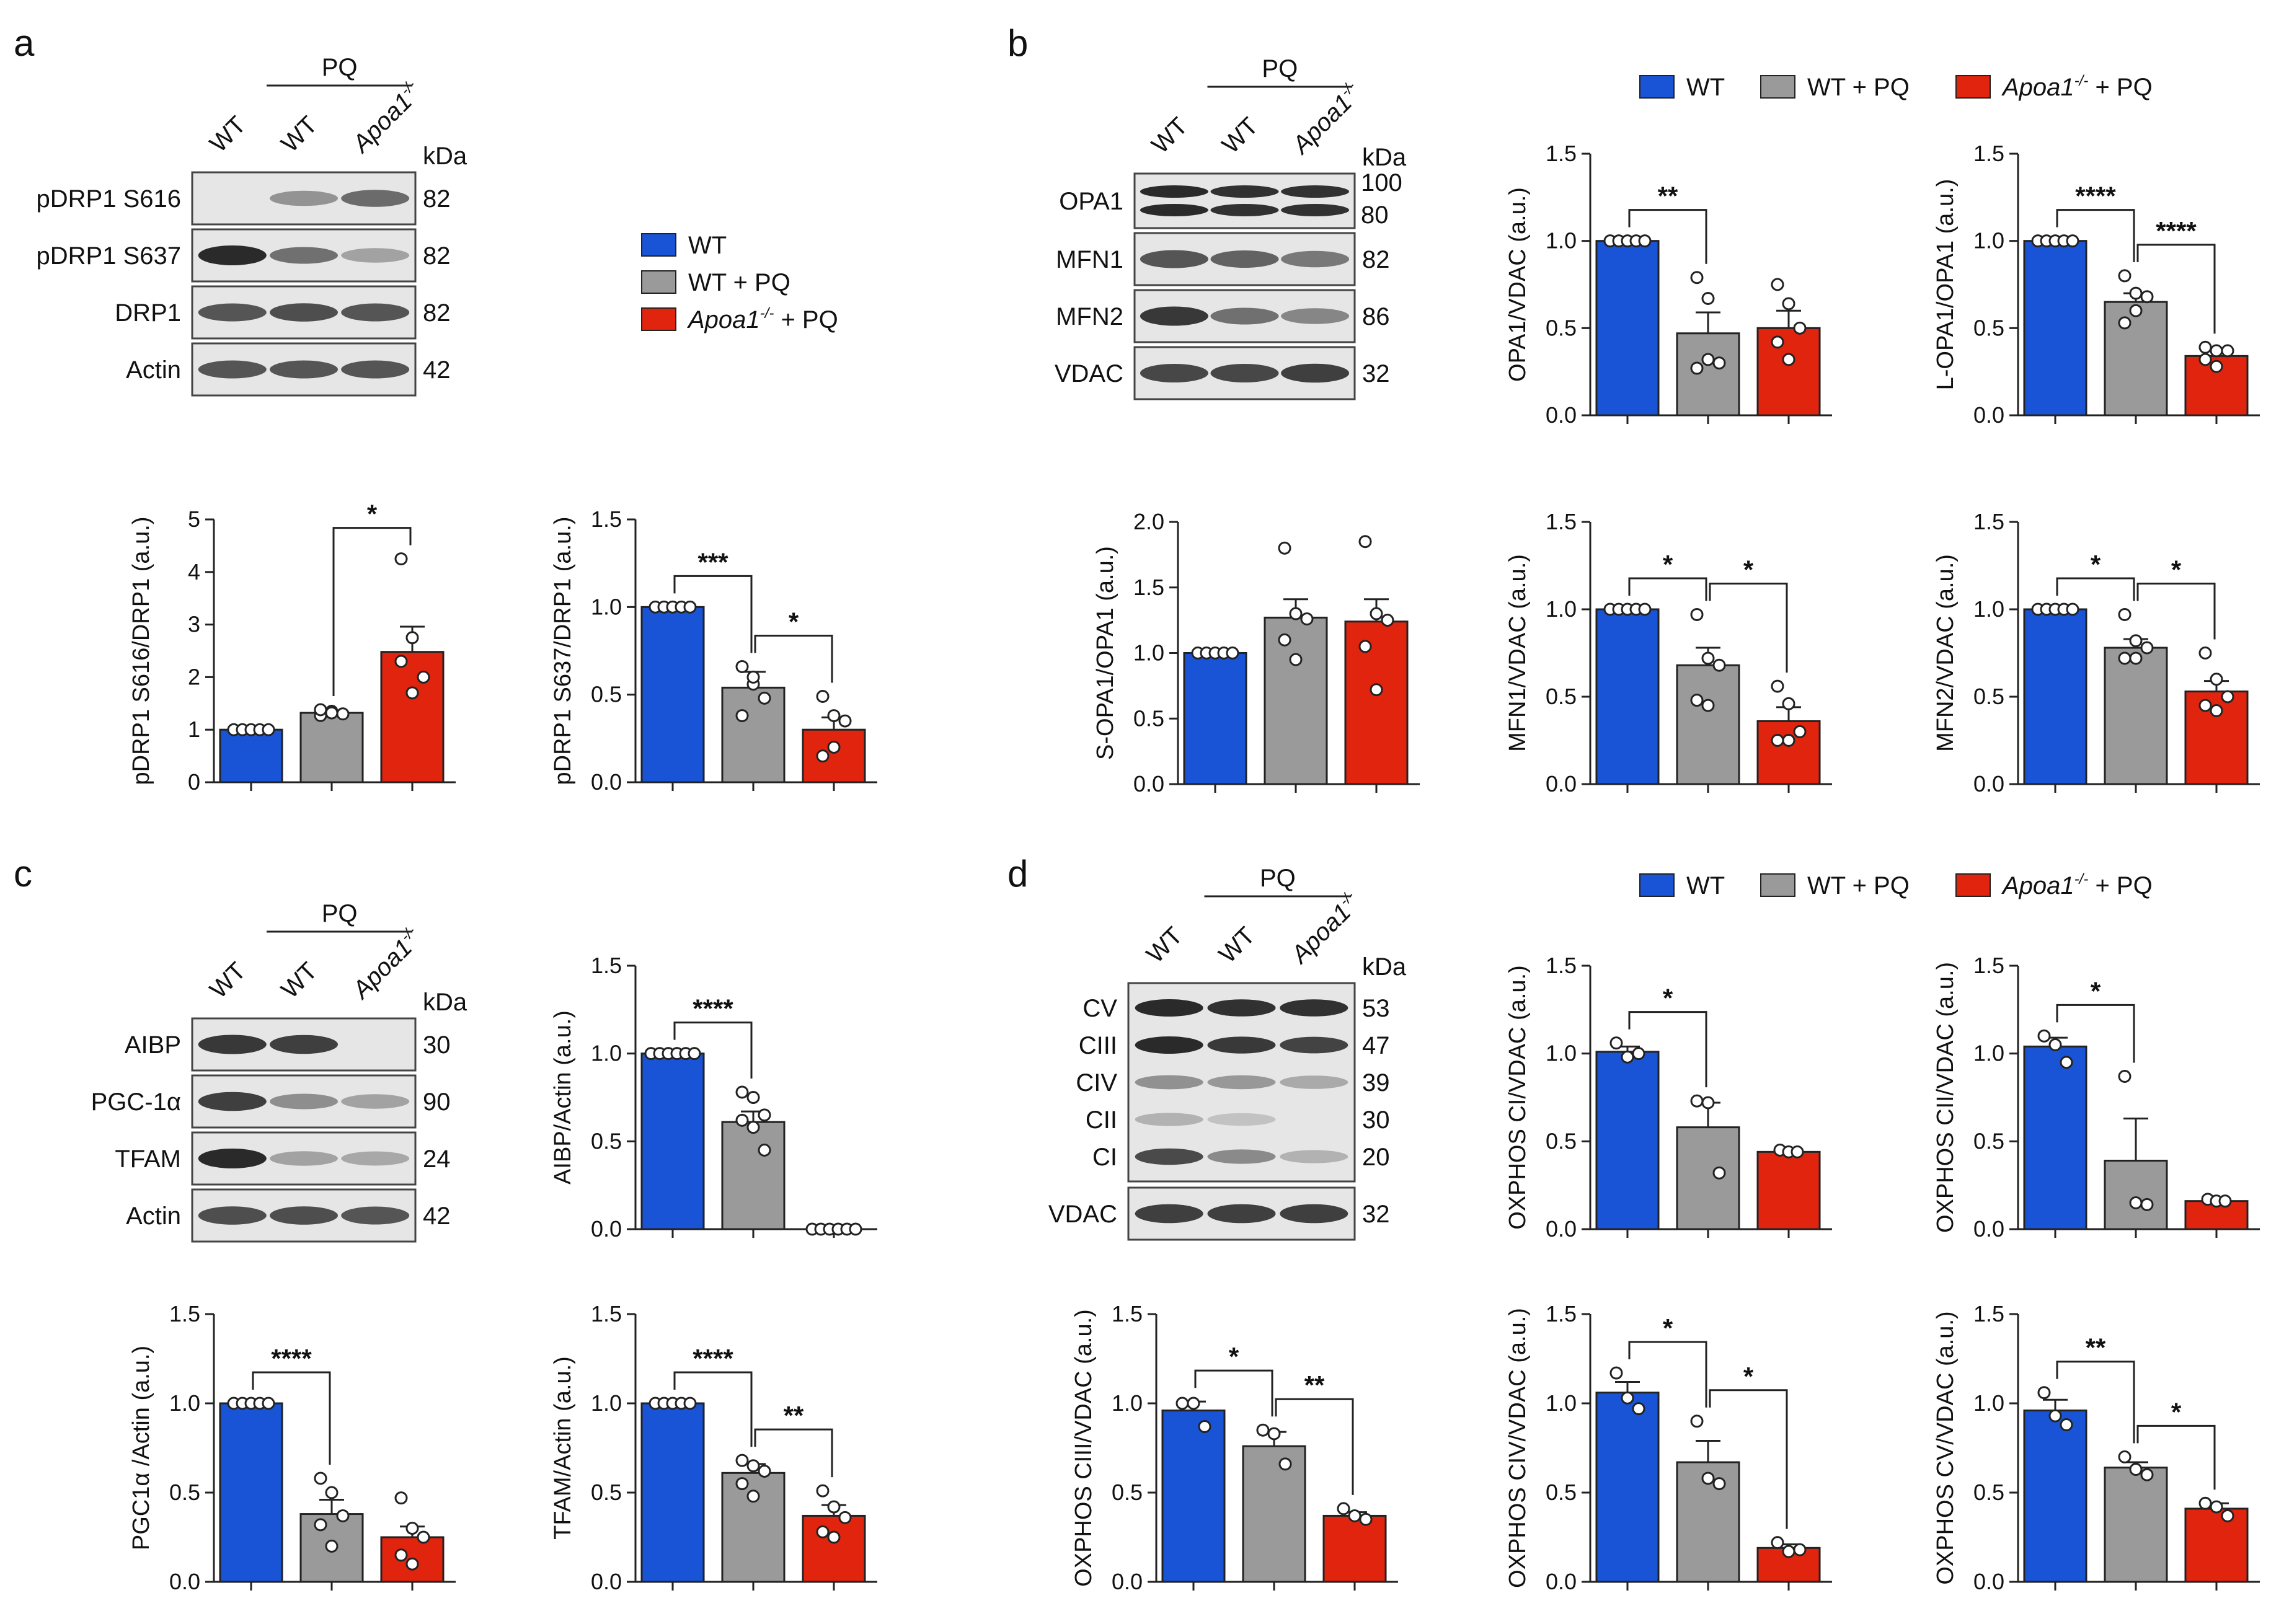  What do you see at coordinates (148, 1159) in the screenshot?
I see `blot-row-label-2: TFAM` at bounding box center [148, 1159].